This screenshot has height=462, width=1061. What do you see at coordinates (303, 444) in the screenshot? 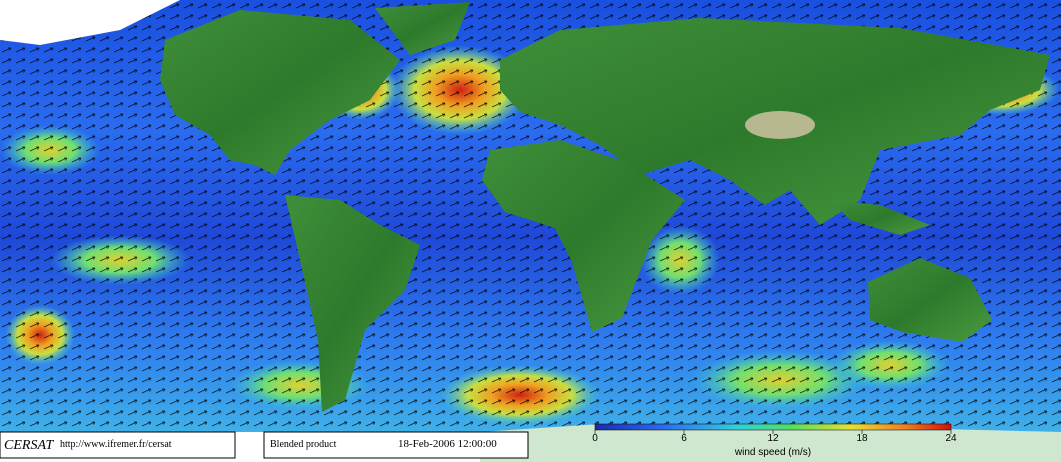
I see `product: Blended product` at bounding box center [303, 444].